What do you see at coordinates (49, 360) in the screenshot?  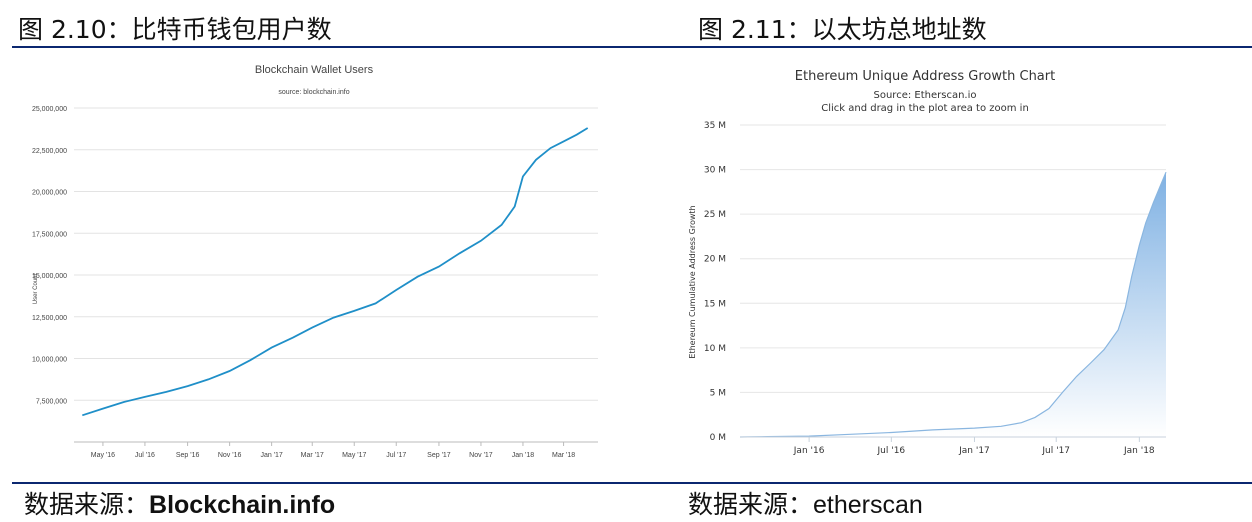 I see `btc-y-tick-label: 10,000,000` at bounding box center [49, 360].